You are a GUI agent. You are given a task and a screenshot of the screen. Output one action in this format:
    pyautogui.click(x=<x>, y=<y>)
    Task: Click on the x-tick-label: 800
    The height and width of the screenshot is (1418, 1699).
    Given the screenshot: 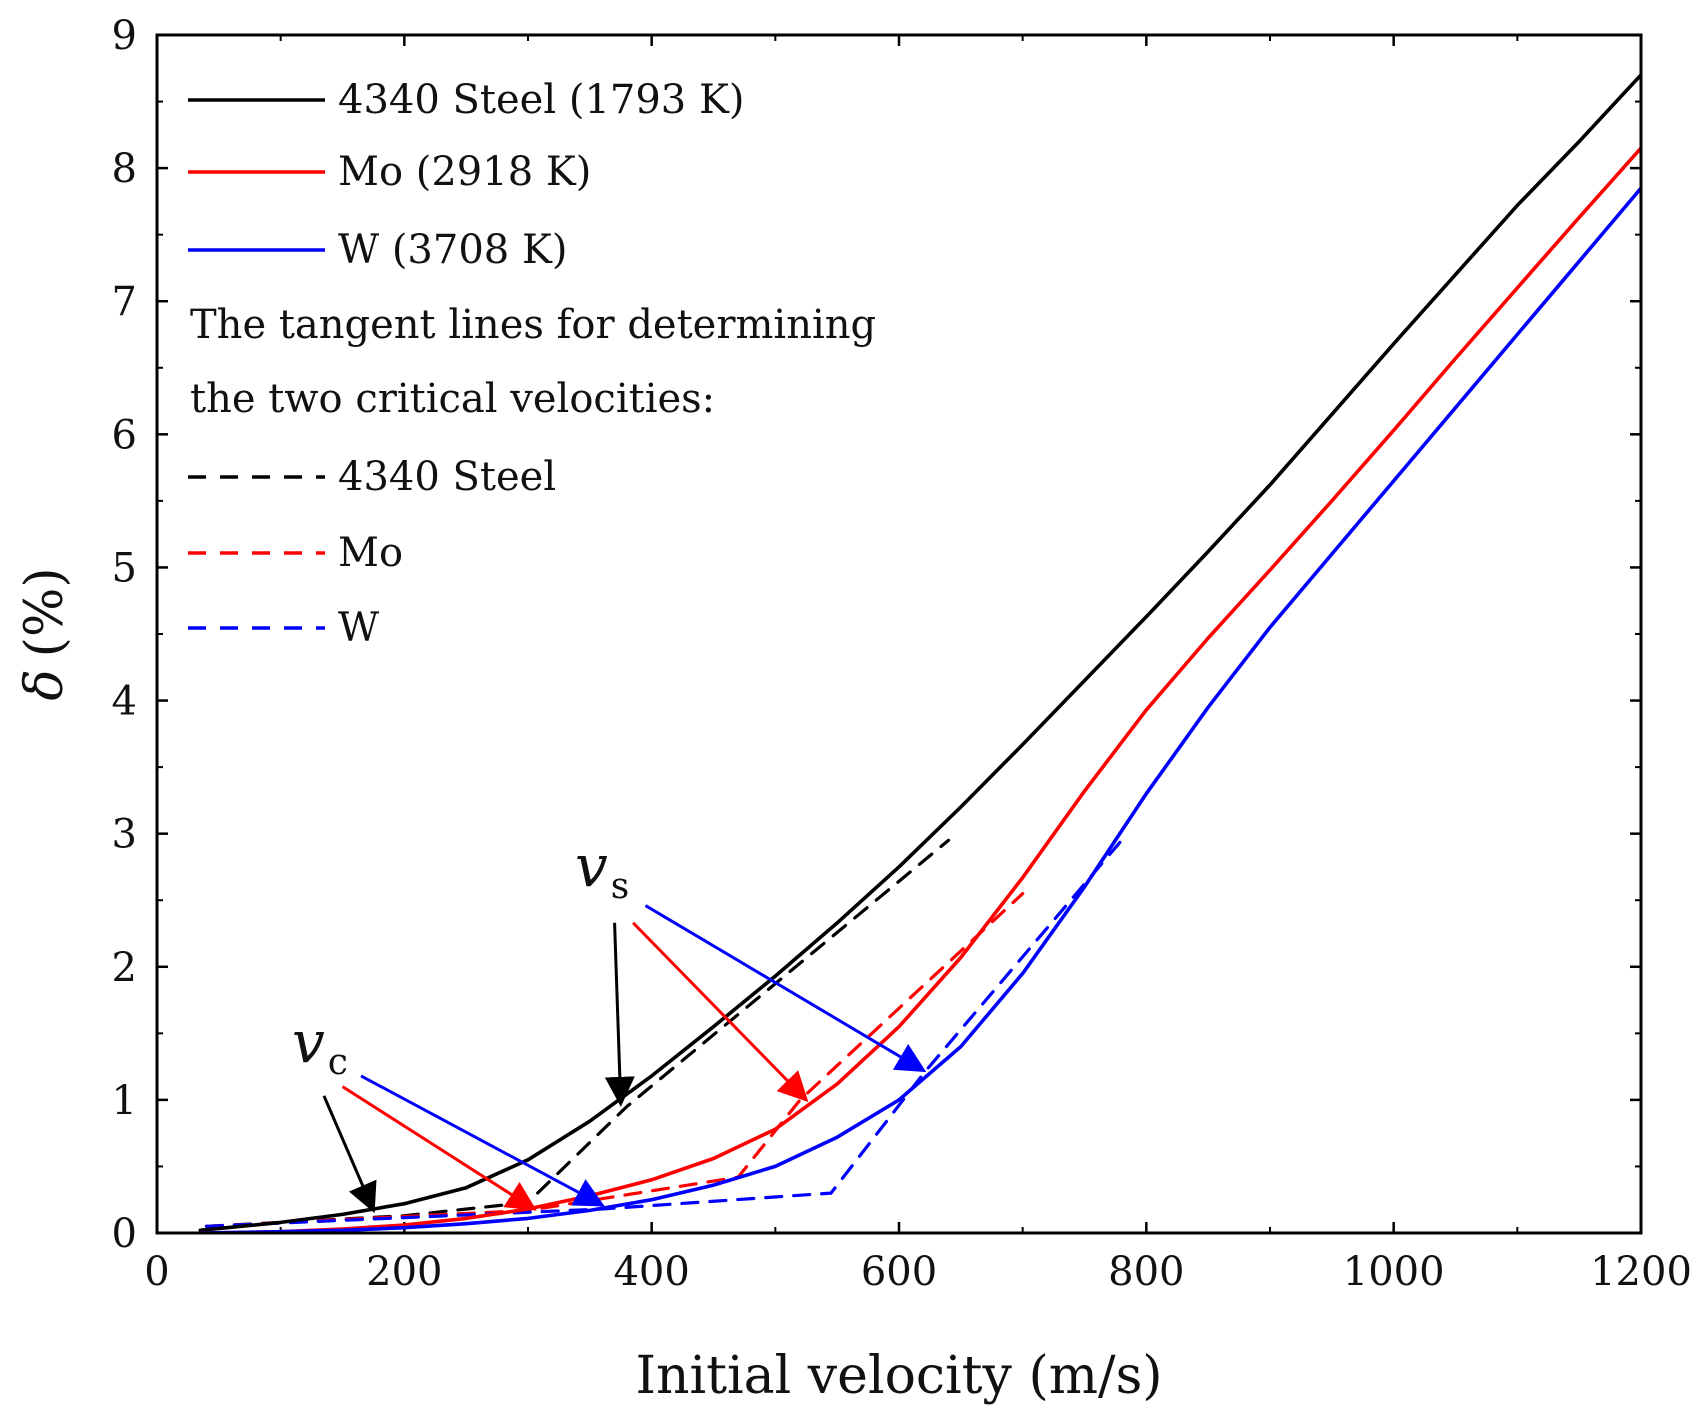 What is the action you would take?
    pyautogui.click(x=1146, y=1272)
    